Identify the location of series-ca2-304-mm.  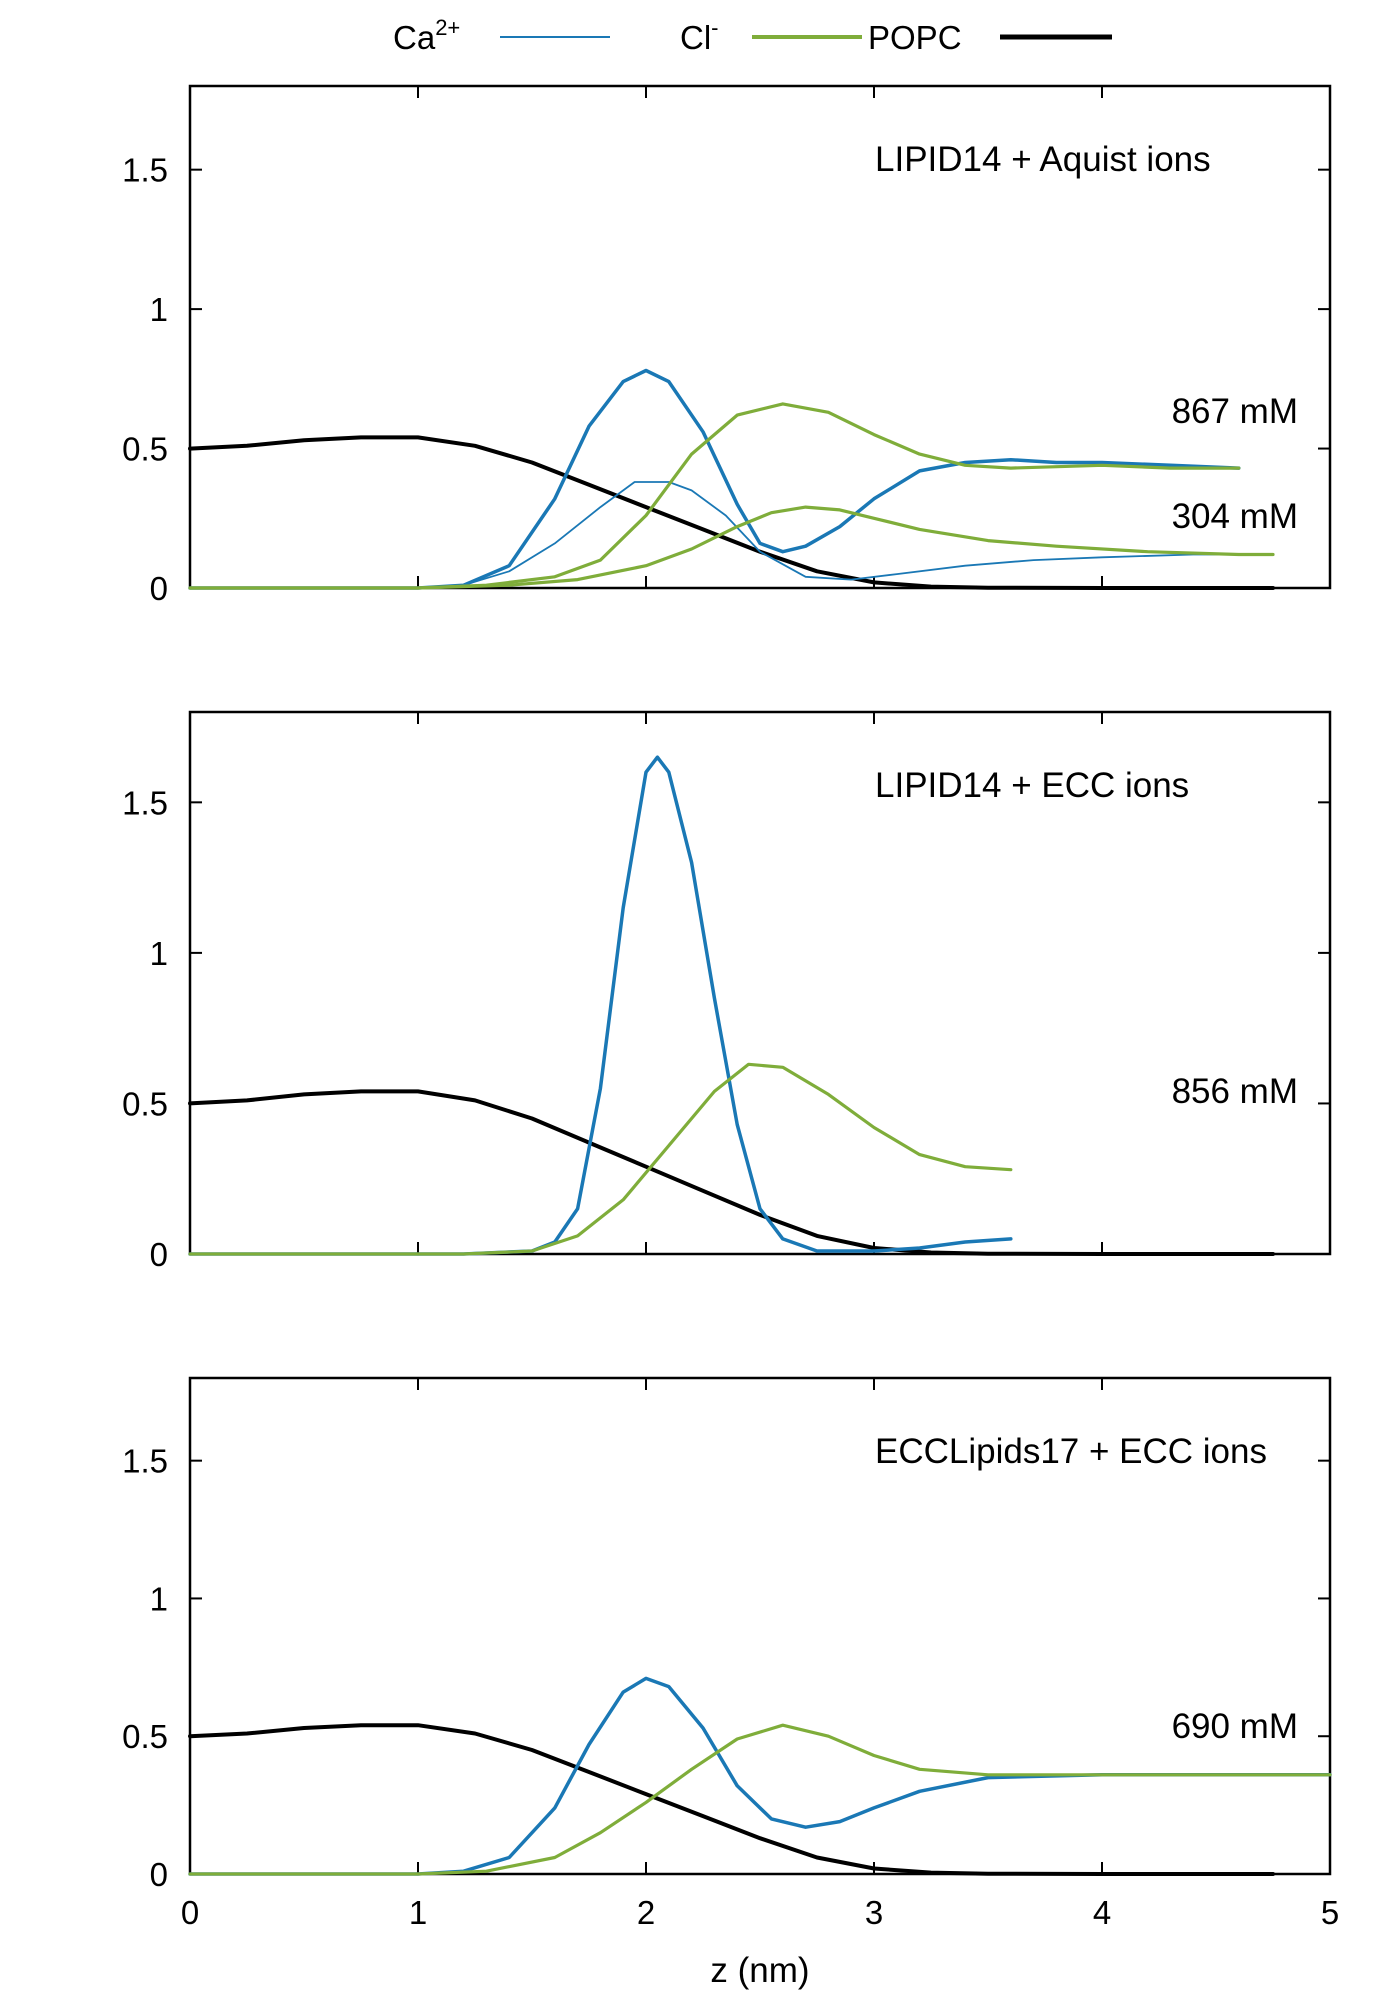
(731, 535).